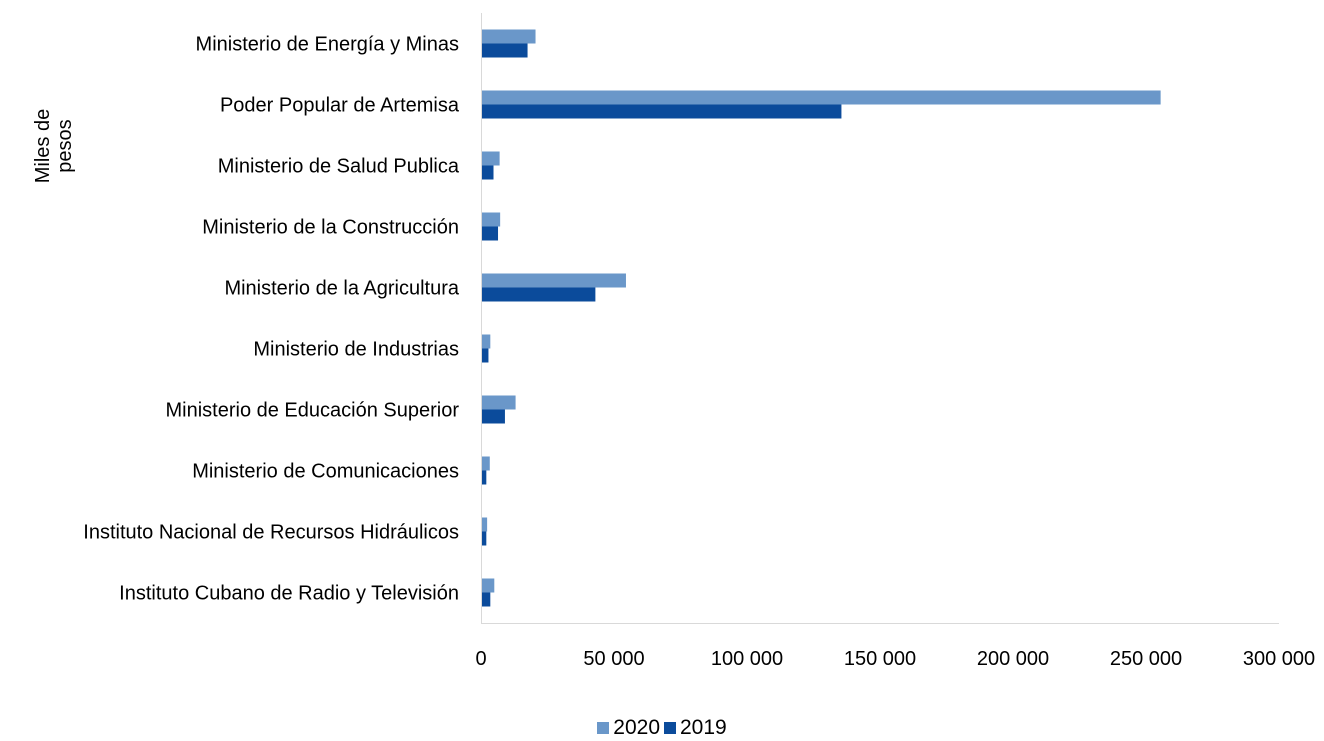 This screenshot has width=1324, height=741. What do you see at coordinates (327, 45) in the screenshot?
I see `category-label: Ministerio de Energía y Minas` at bounding box center [327, 45].